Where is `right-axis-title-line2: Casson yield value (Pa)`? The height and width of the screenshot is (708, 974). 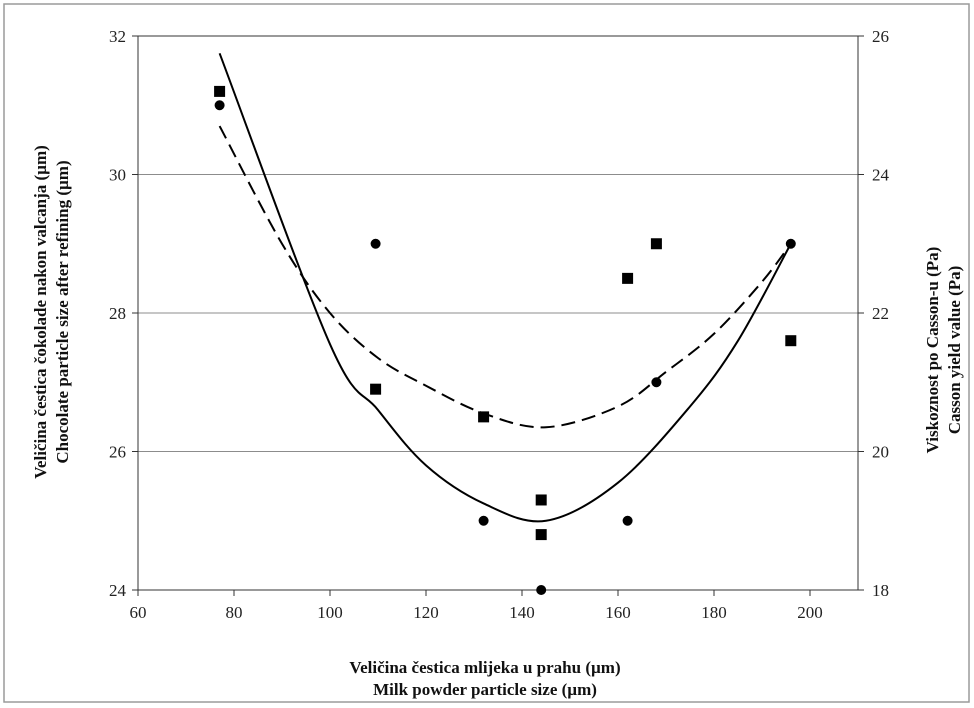
right-axis-title-line2: Casson yield value (Pa) is located at coordinates (954, 350).